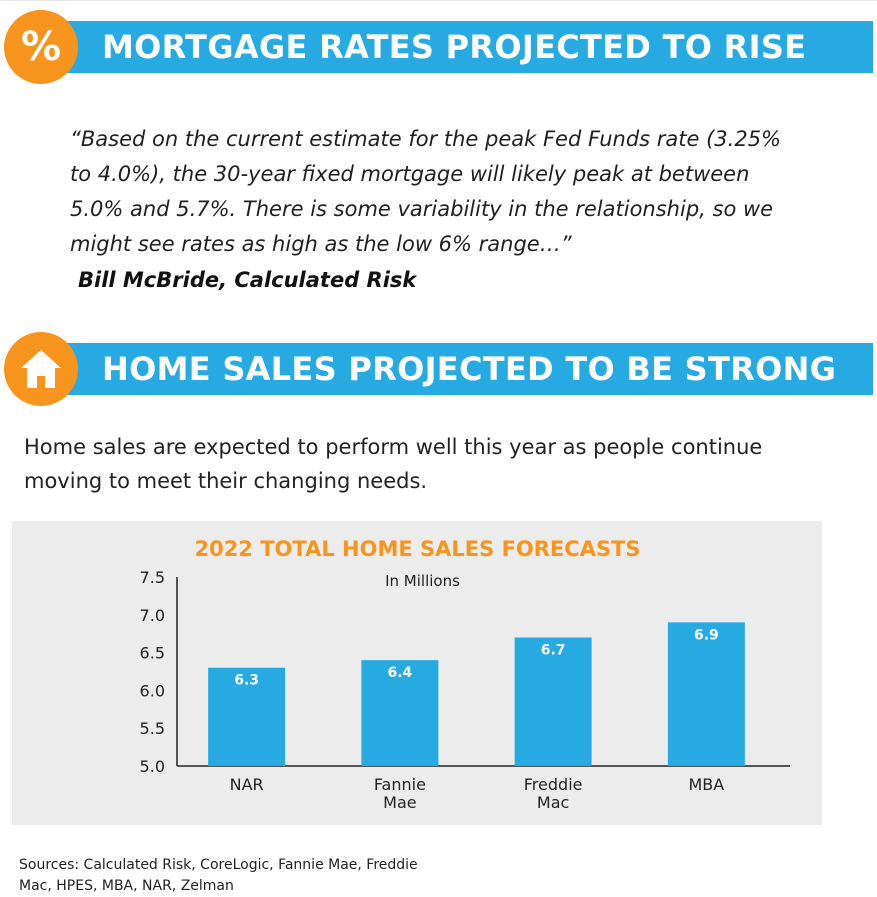 The image size is (877, 897). I want to click on x-category-label: Freddie Mac, so click(553, 793).